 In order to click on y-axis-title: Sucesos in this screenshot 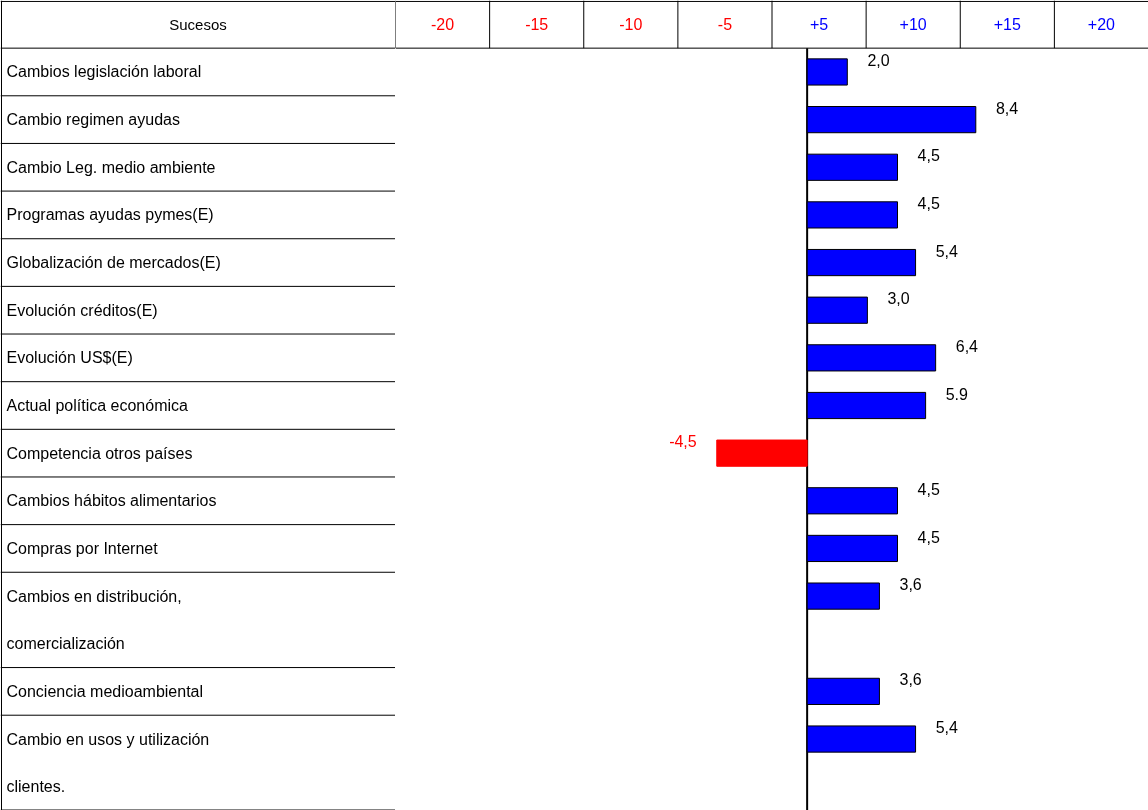, I will do `click(198, 24)`.